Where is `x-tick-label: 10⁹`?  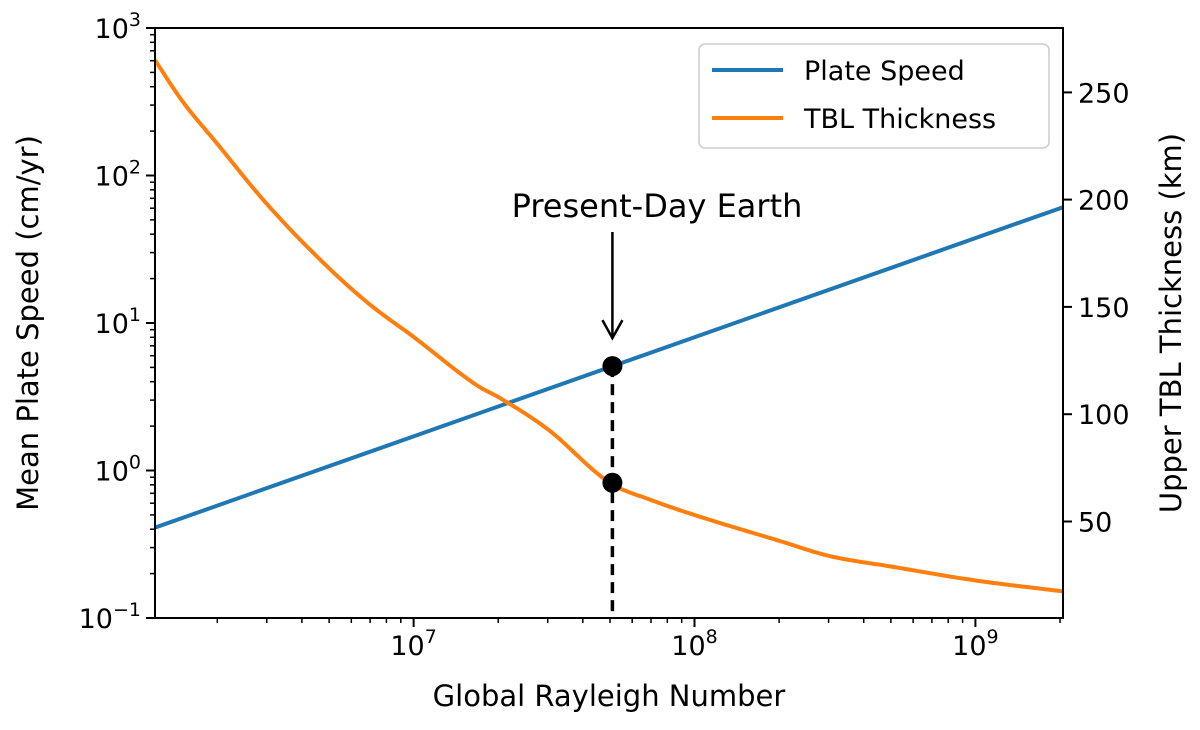 x-tick-label: 10⁹ is located at coordinates (975, 644).